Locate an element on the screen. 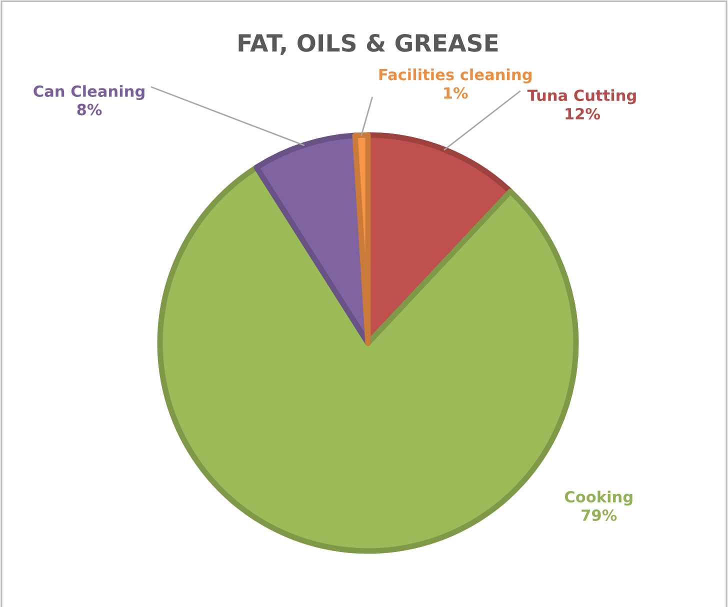 This screenshot has width=728, height=607. slice-label: Can Cleaning is located at coordinates (89, 92).